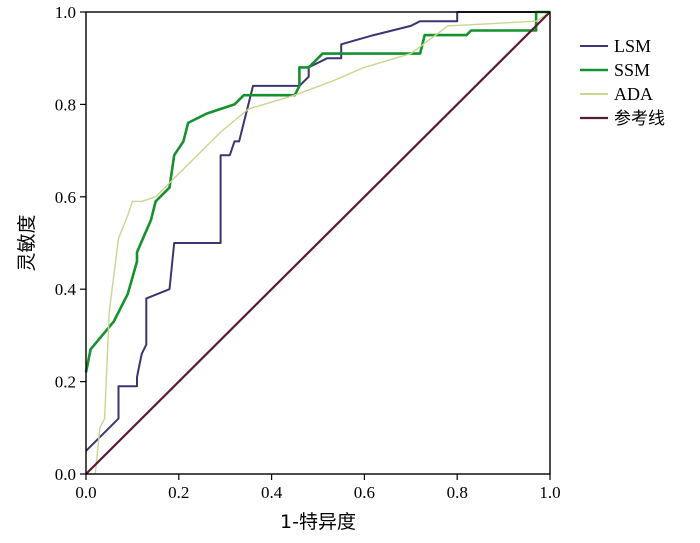  Describe the element at coordinates (65, 104) in the screenshot. I see `y-tick-label: 0.8` at that location.